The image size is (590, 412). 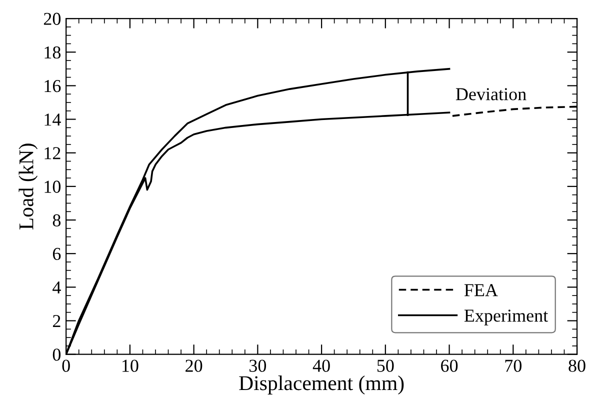 I want to click on y-tick-label: 14, so click(x=52, y=120).